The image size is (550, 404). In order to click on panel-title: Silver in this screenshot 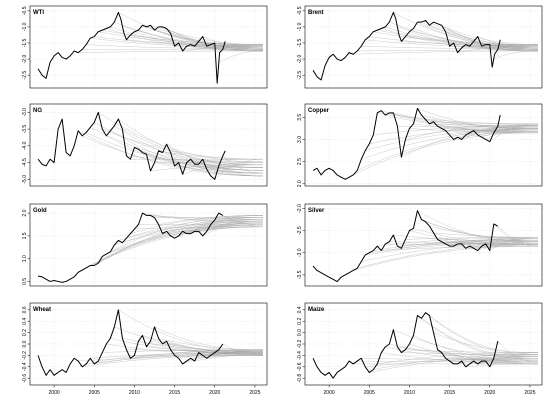, I will do `click(316, 211)`.